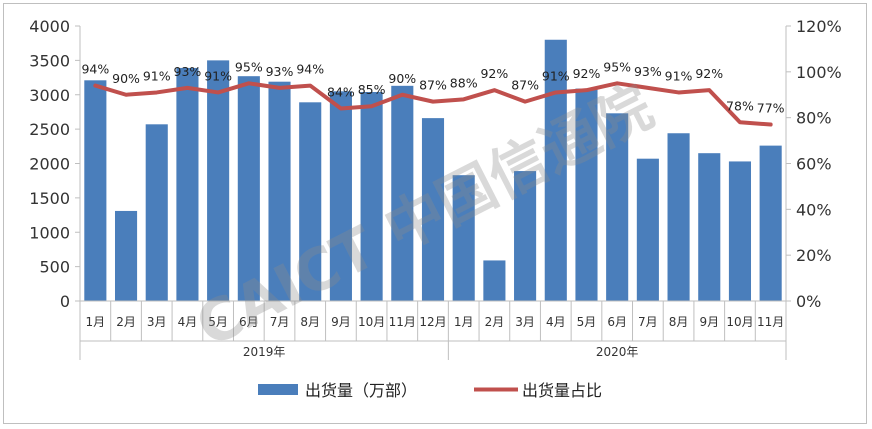 Image resolution: width=872 pixels, height=429 pixels. What do you see at coordinates (49, 129) in the screenshot?
I see `y-left-tick-label: 2500` at bounding box center [49, 129].